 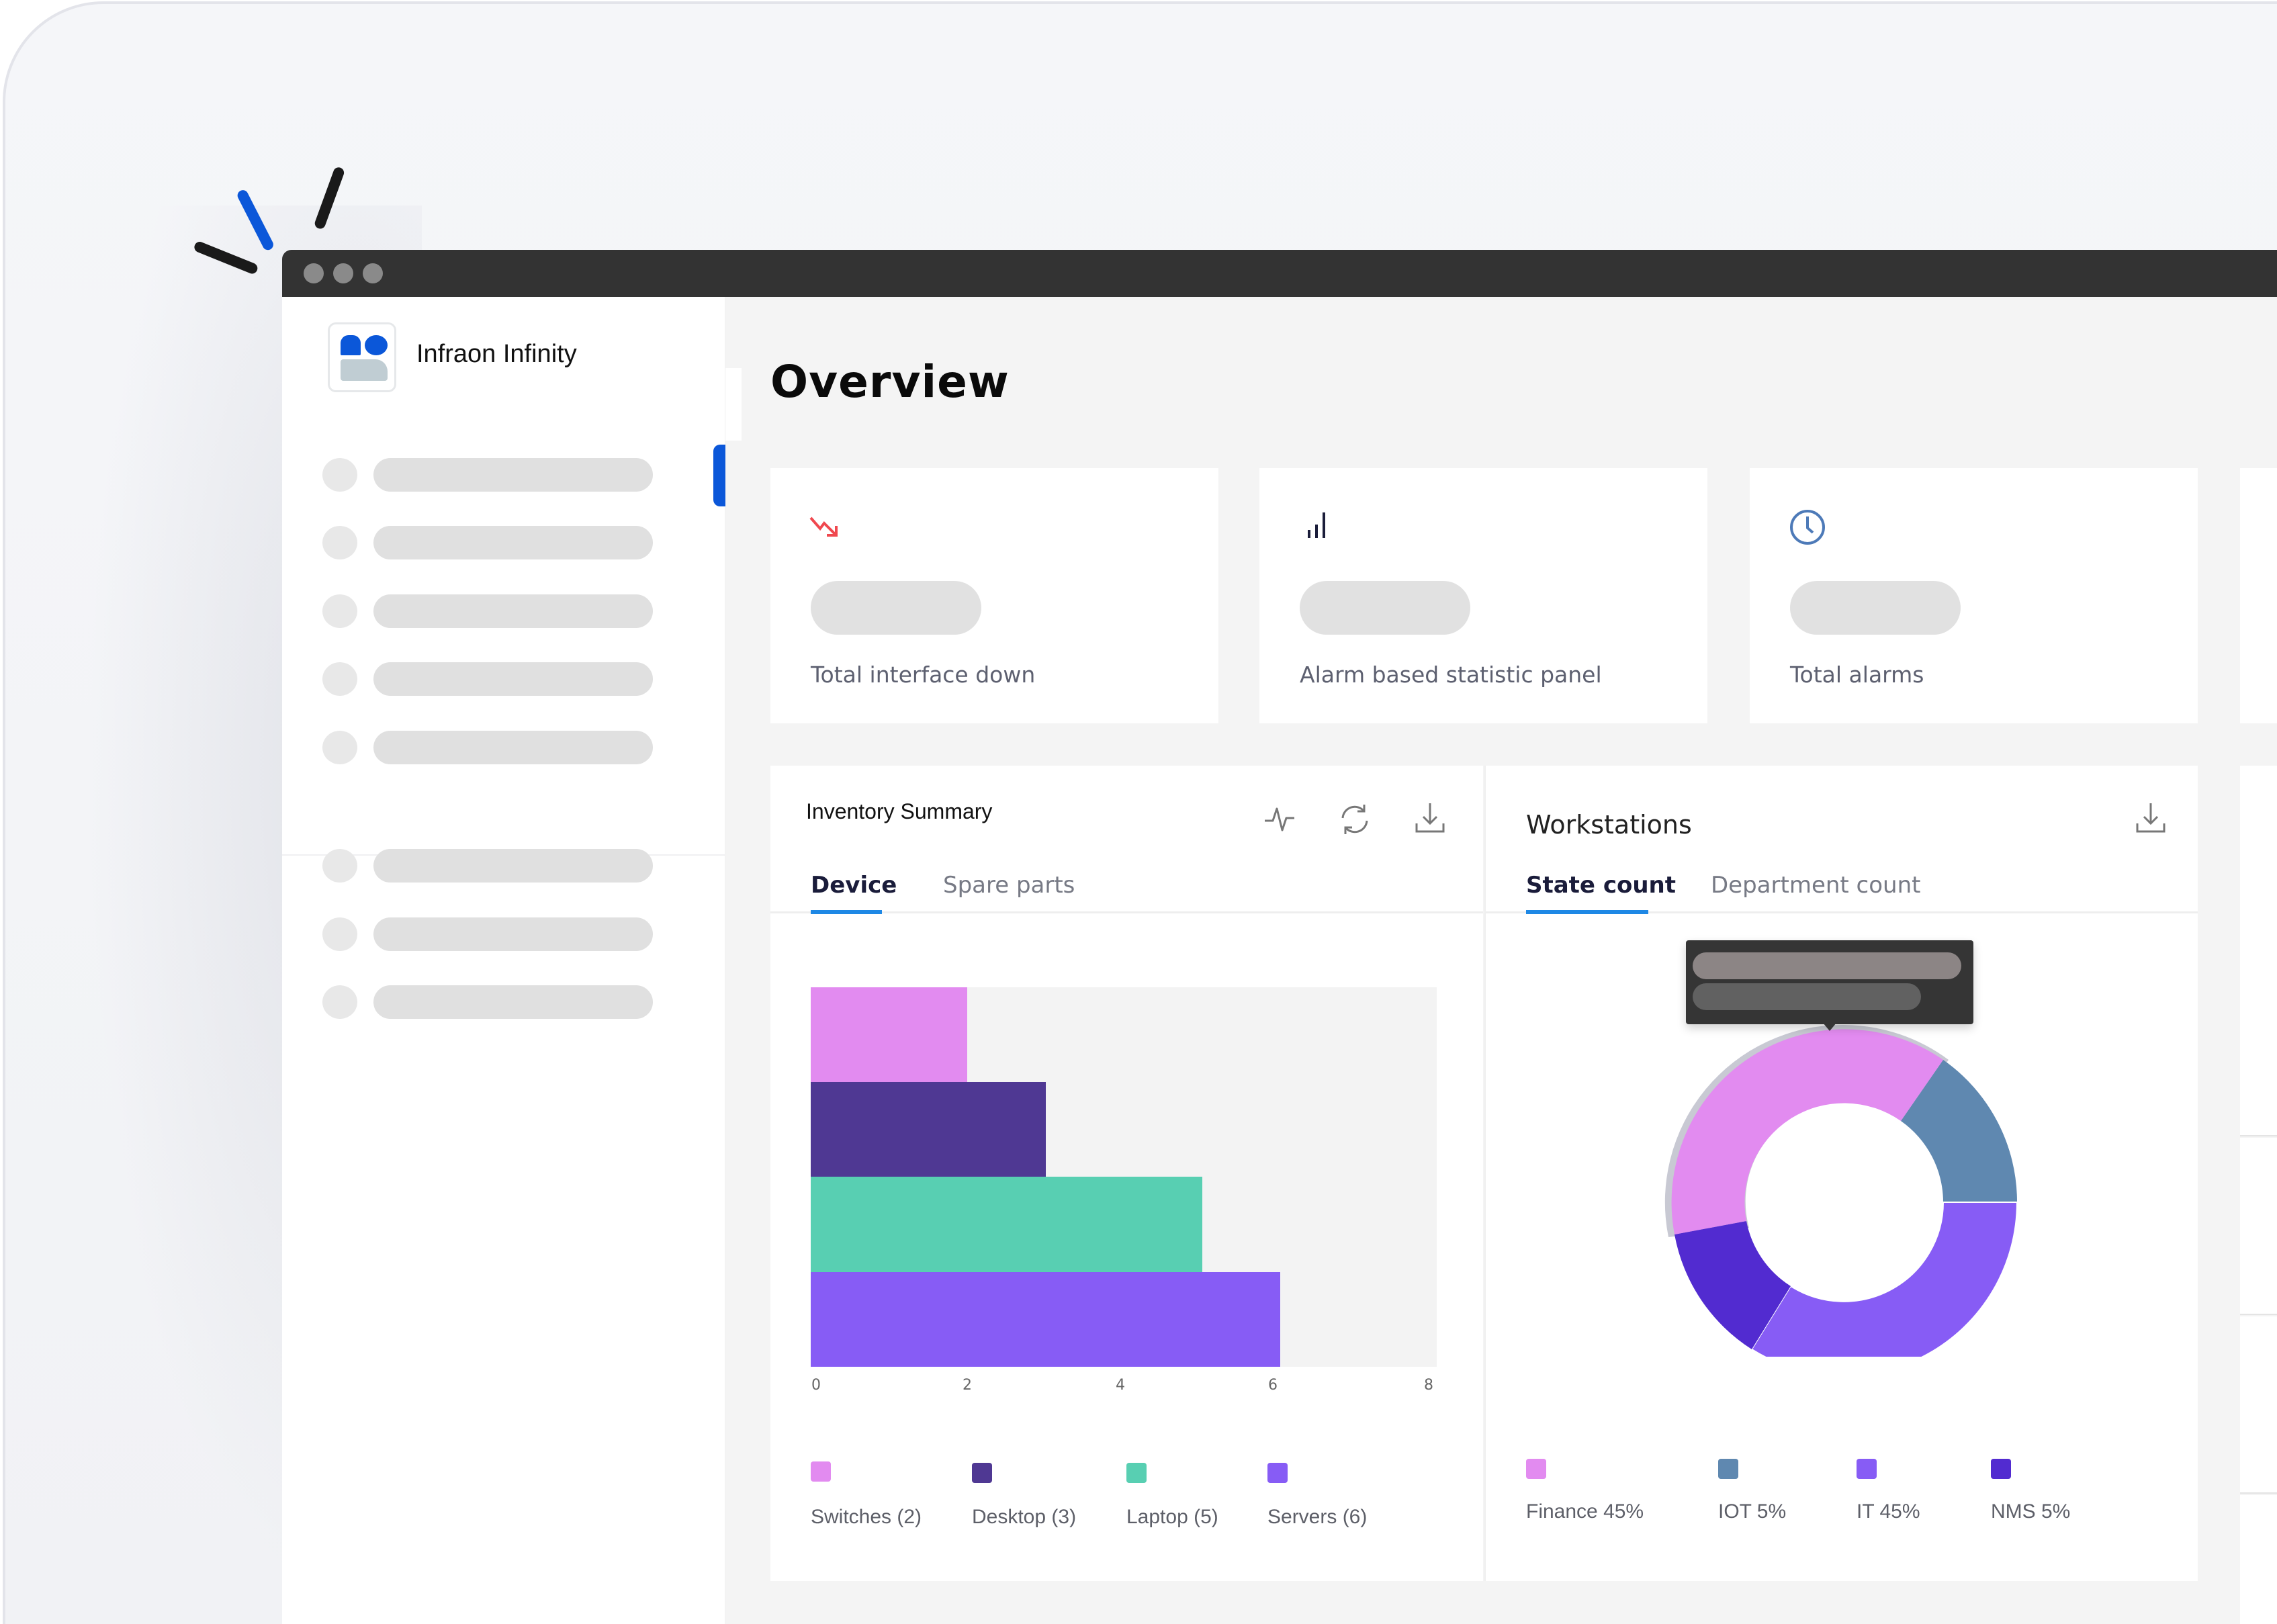 What do you see at coordinates (1126, 890) in the screenshot?
I see `inventory-tabs: Device Spare parts` at bounding box center [1126, 890].